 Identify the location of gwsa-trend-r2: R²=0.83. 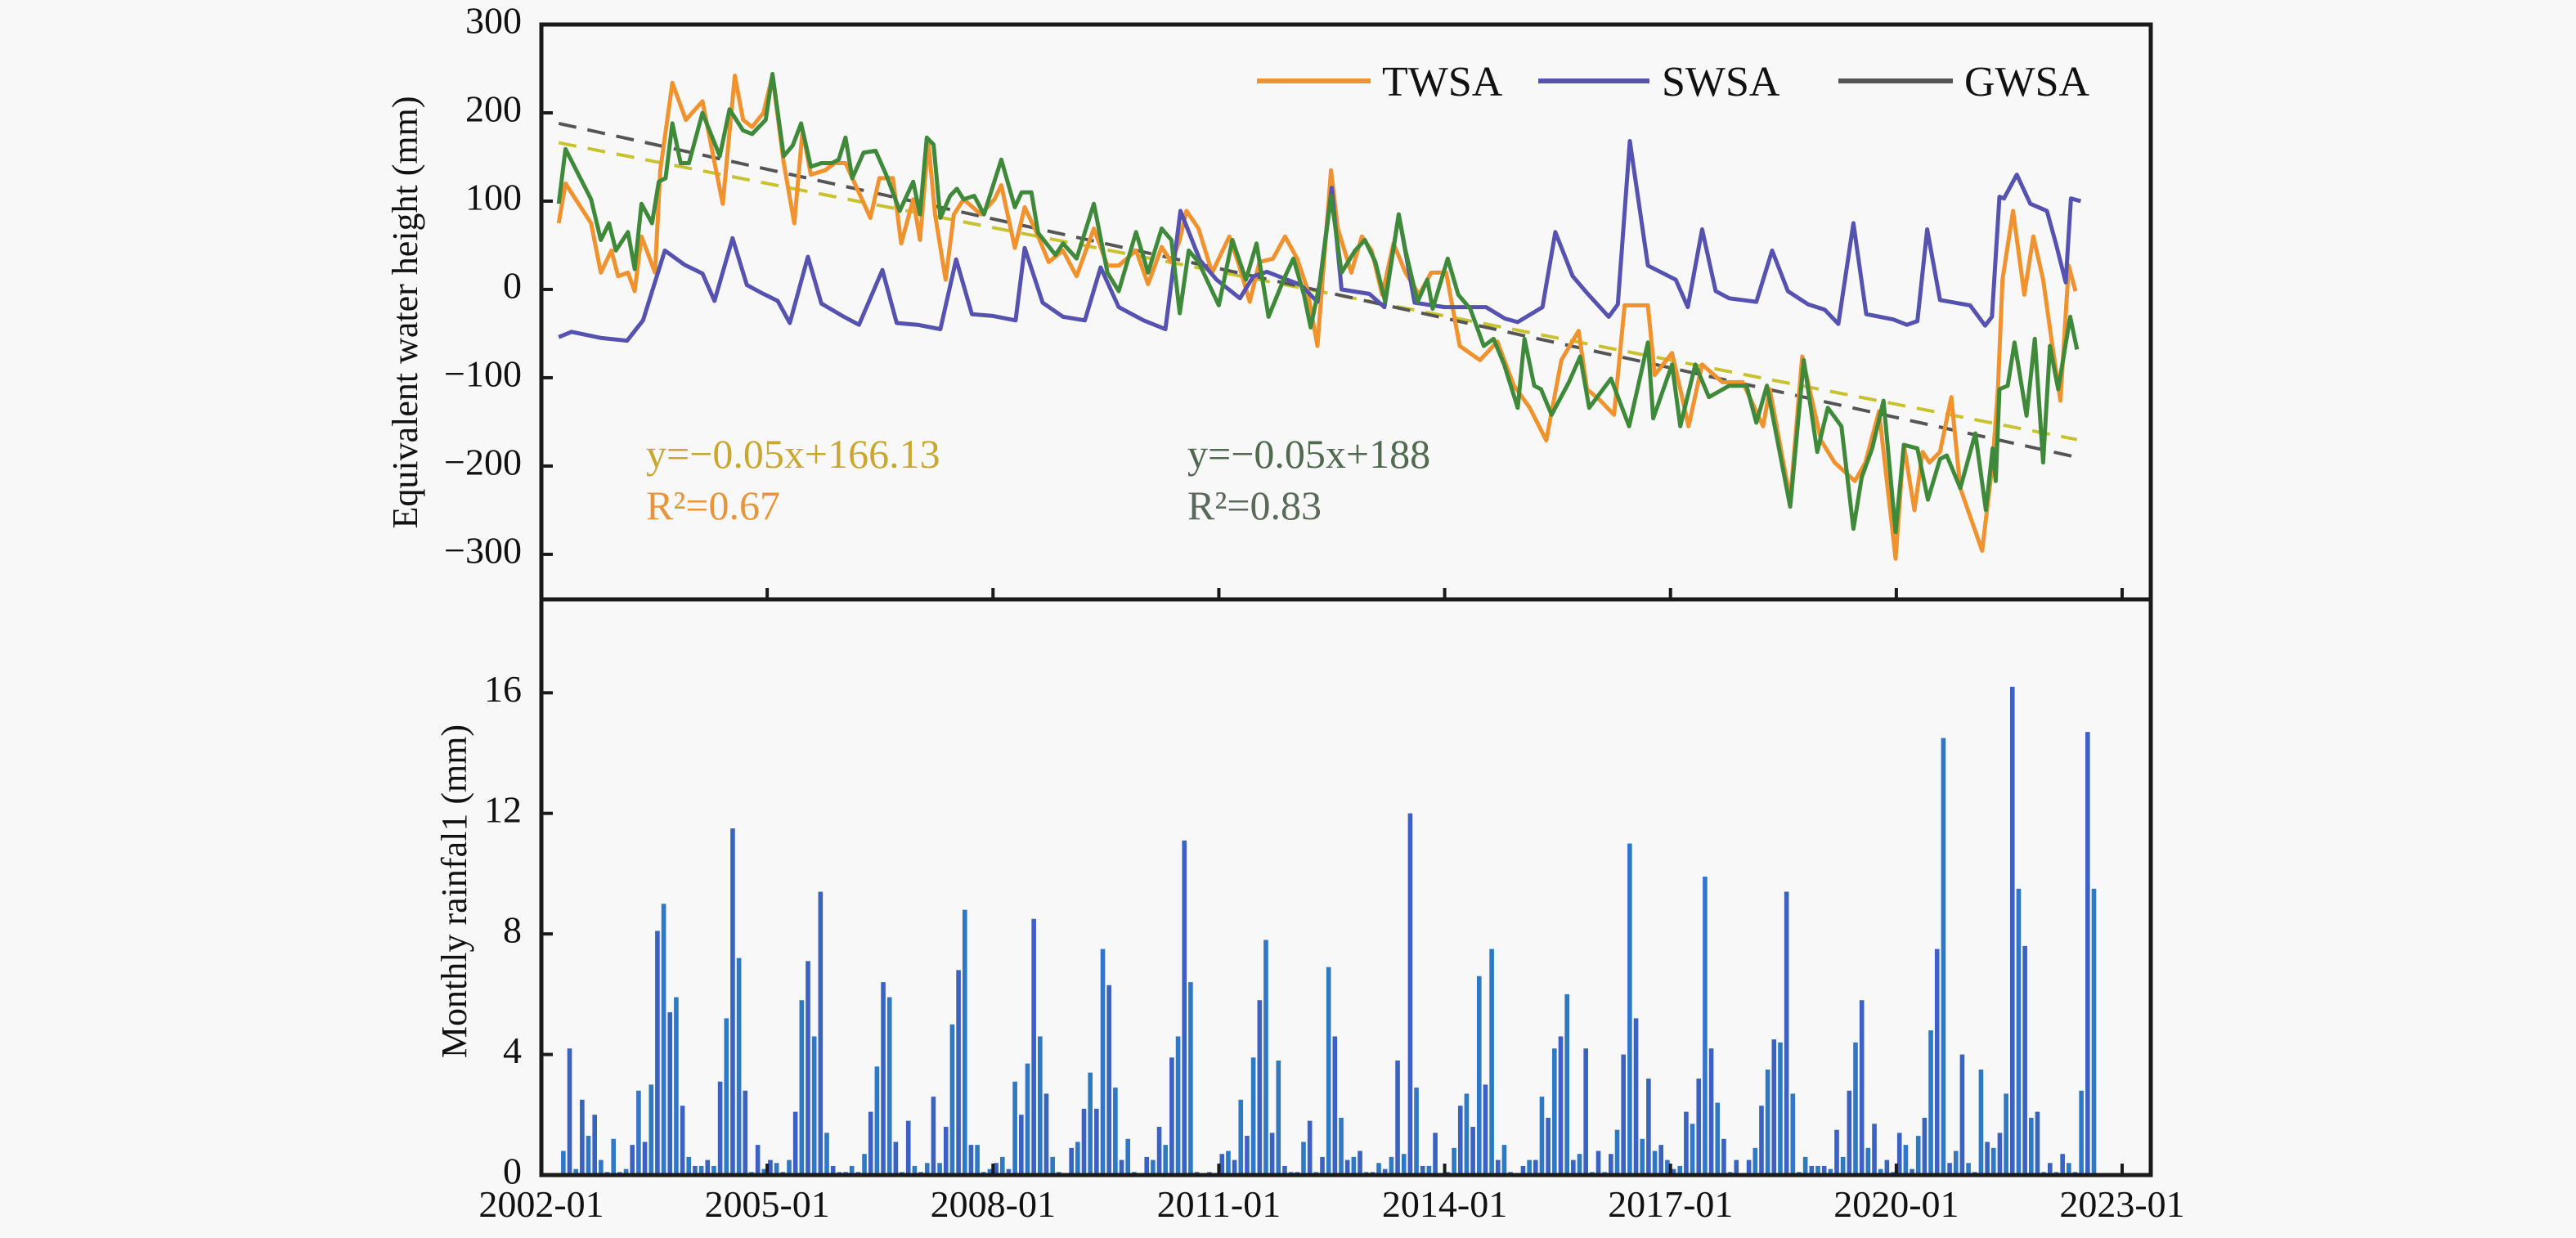
(1254, 505).